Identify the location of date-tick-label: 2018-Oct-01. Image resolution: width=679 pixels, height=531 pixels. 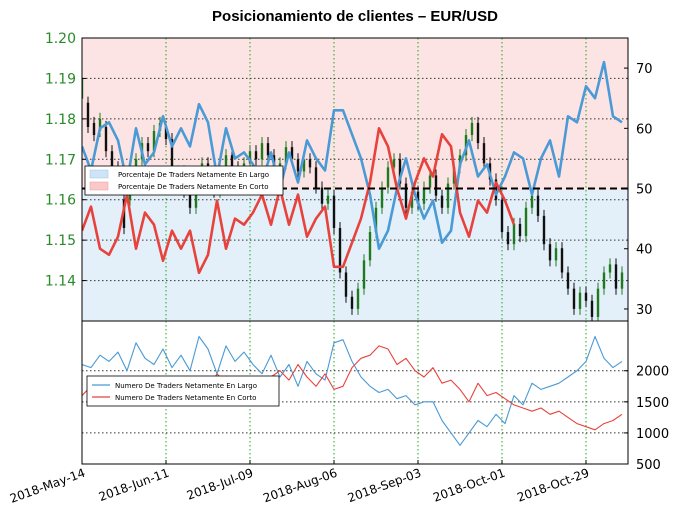
(469, 485).